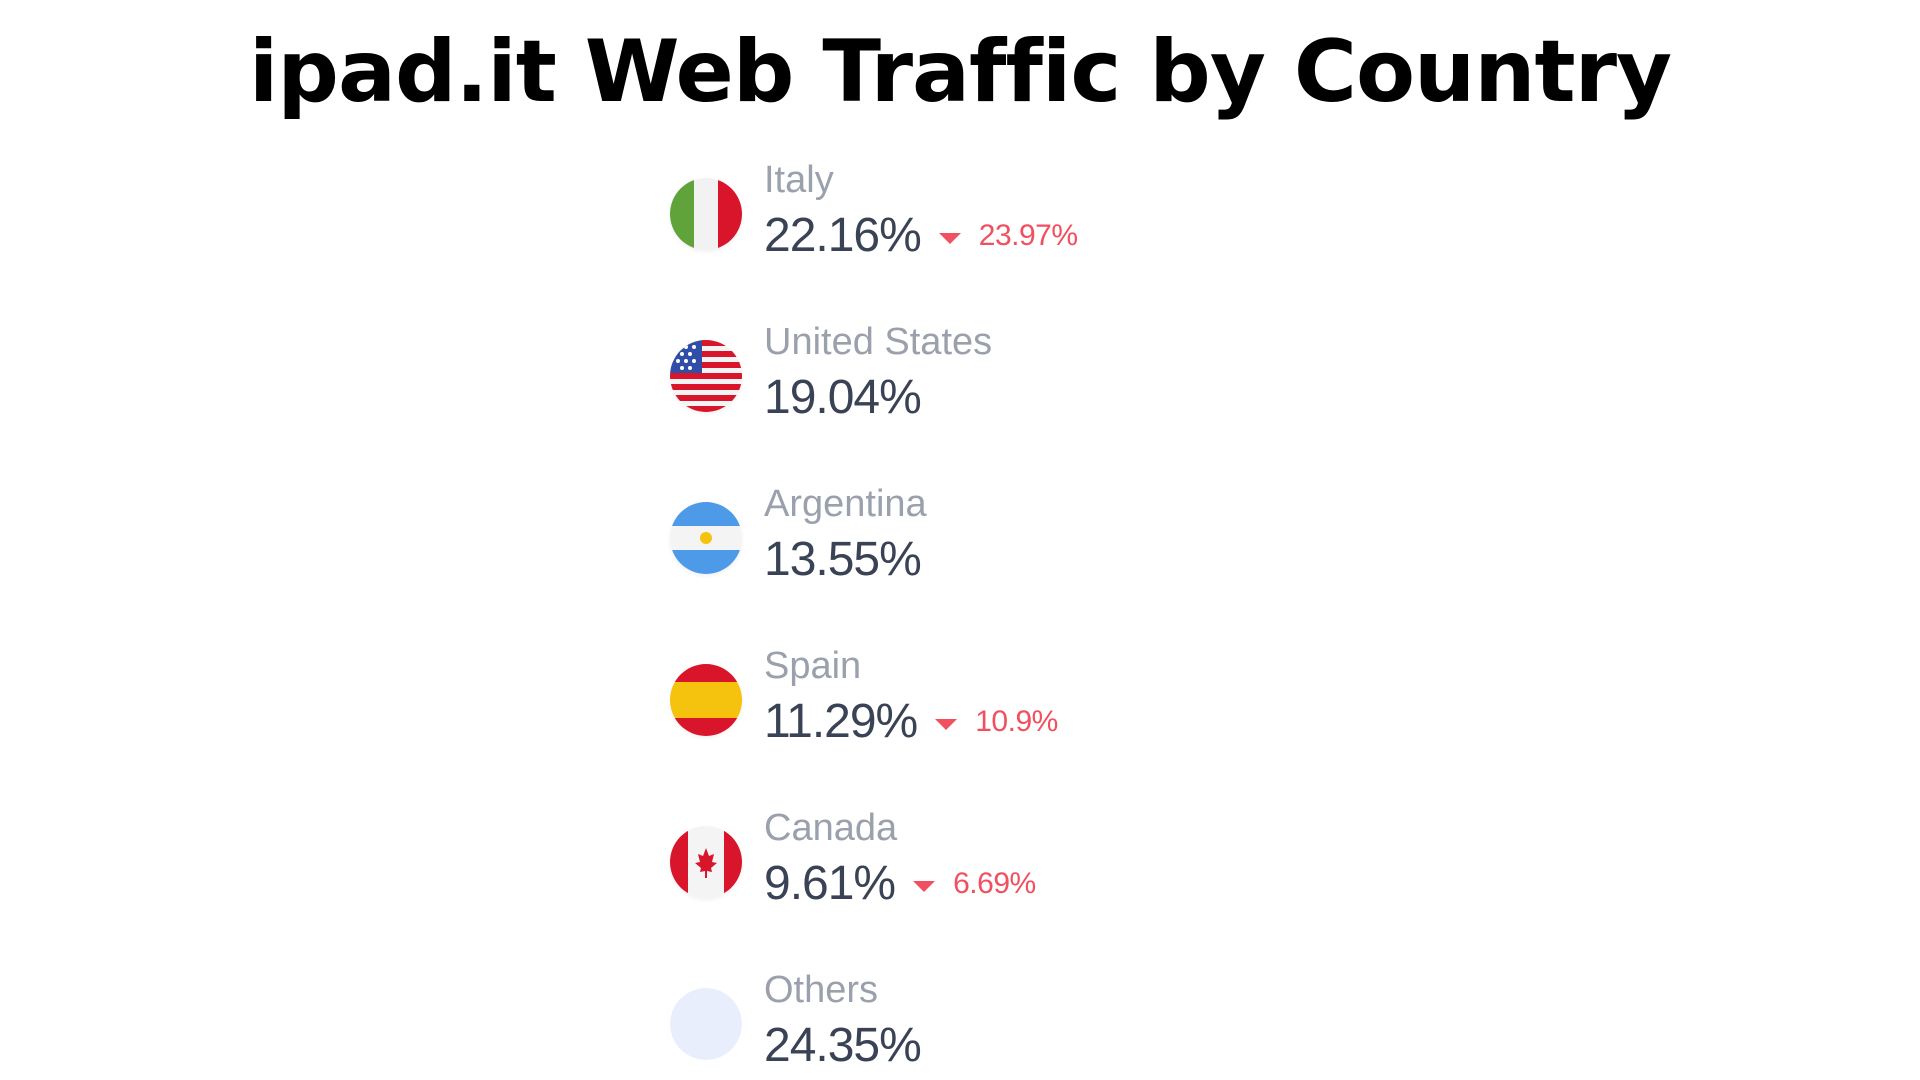 The width and height of the screenshot is (1920, 1080). Describe the element at coordinates (1016, 721) in the screenshot. I see `change-value: 10.9%` at that location.